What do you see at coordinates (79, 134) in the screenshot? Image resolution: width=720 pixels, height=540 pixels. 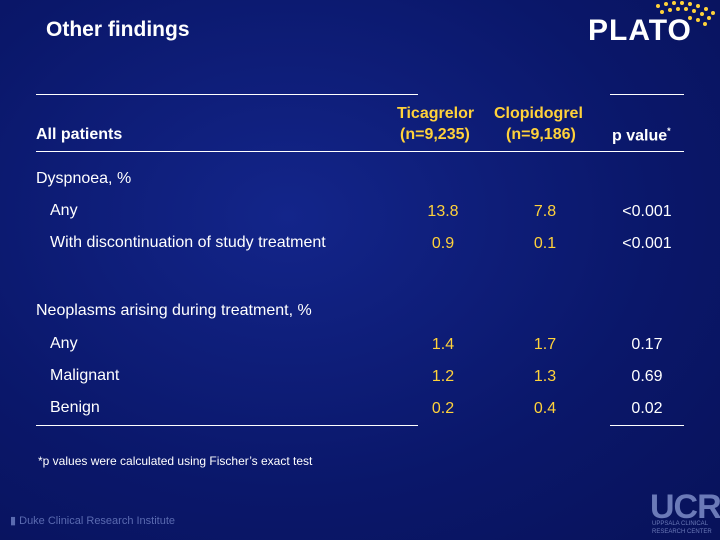 I see `all-patients-label: All patients` at bounding box center [79, 134].